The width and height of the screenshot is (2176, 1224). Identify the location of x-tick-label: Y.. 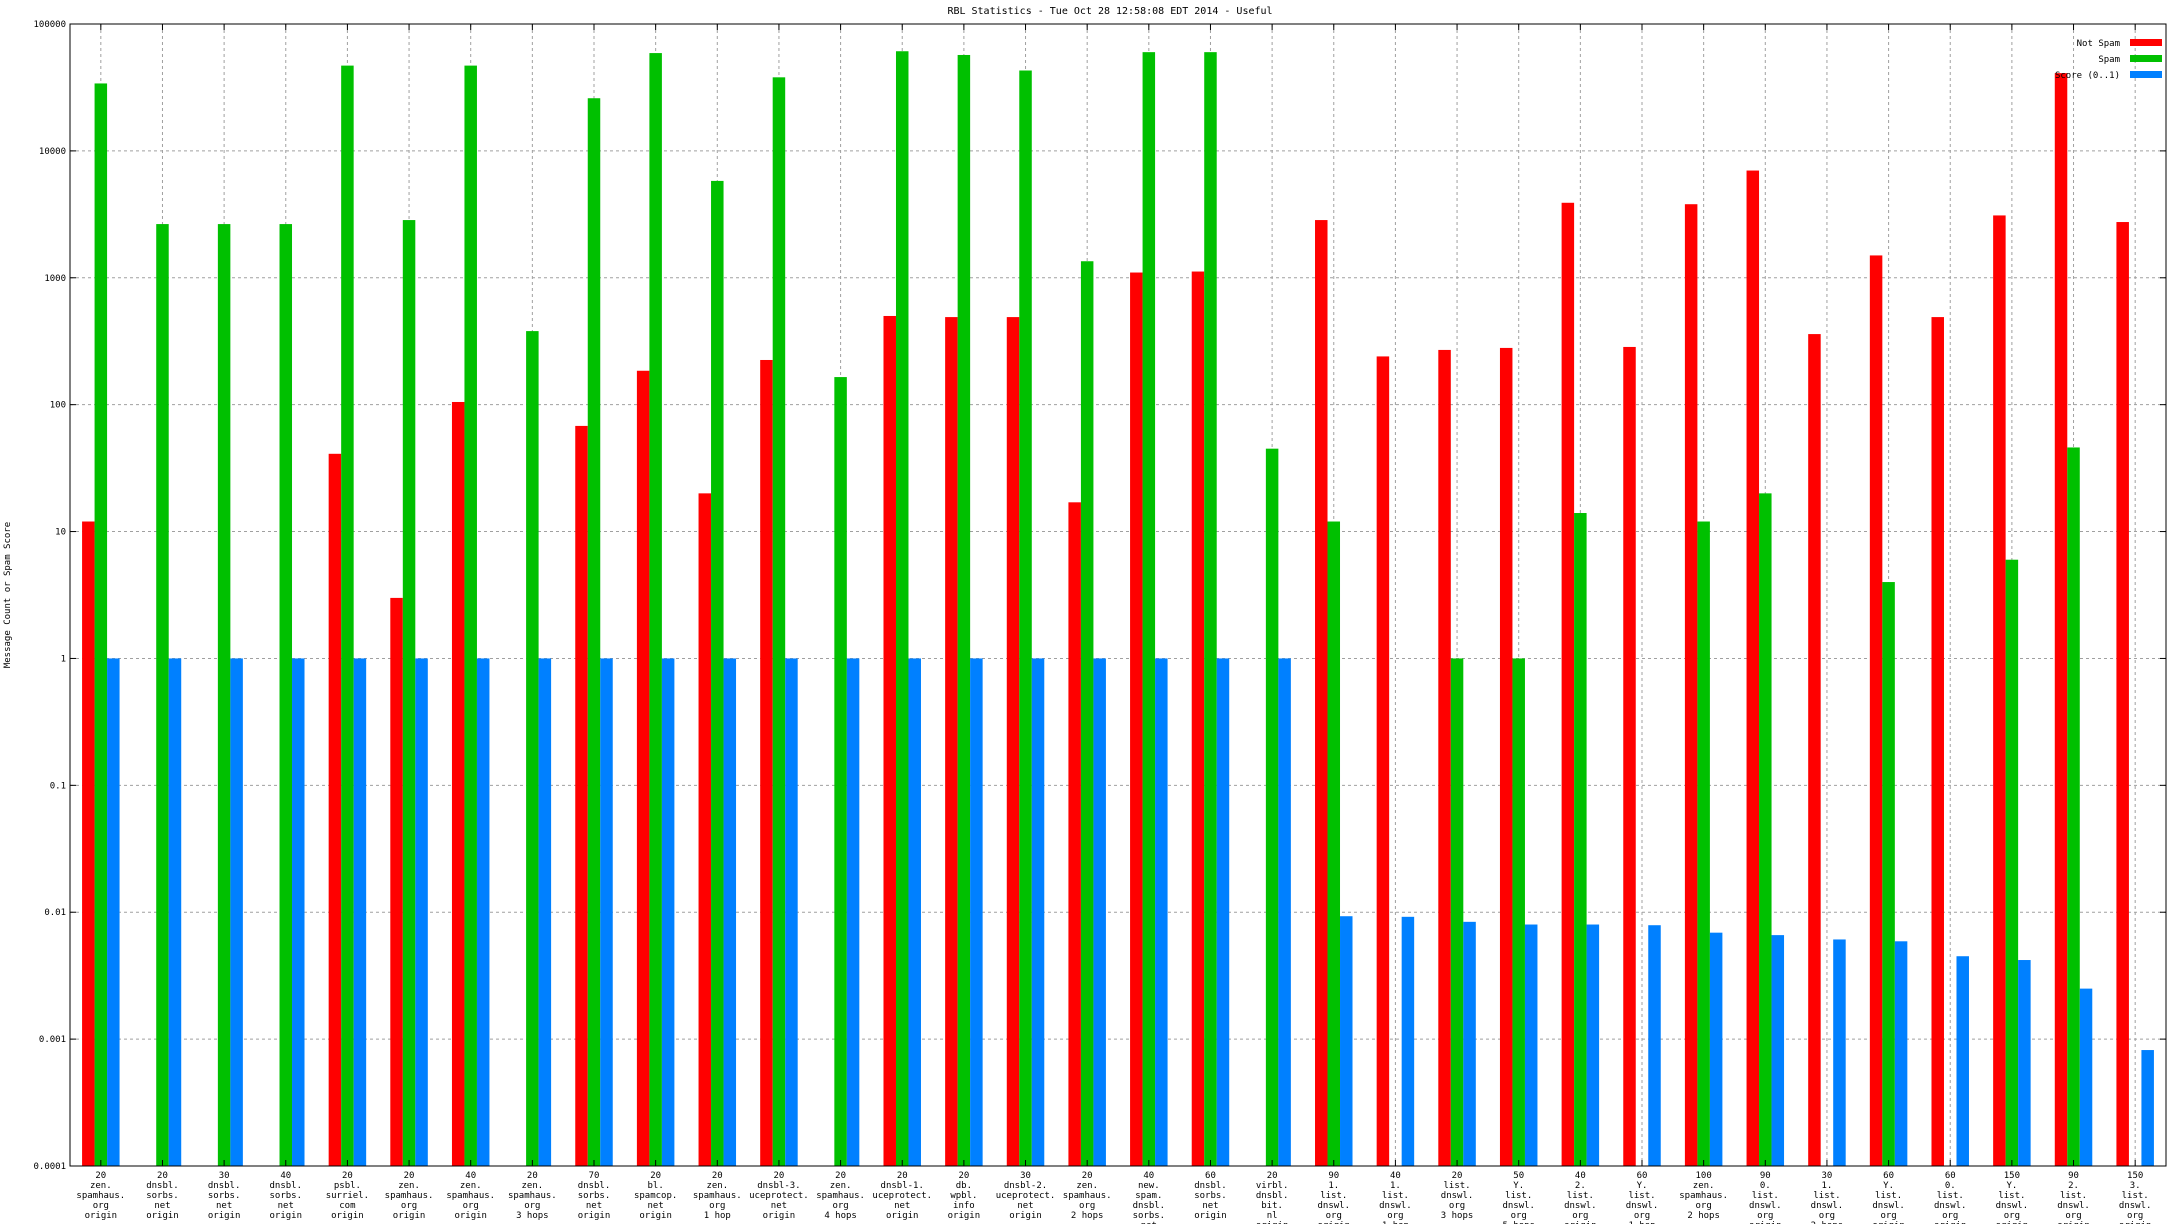
(1642, 1186).